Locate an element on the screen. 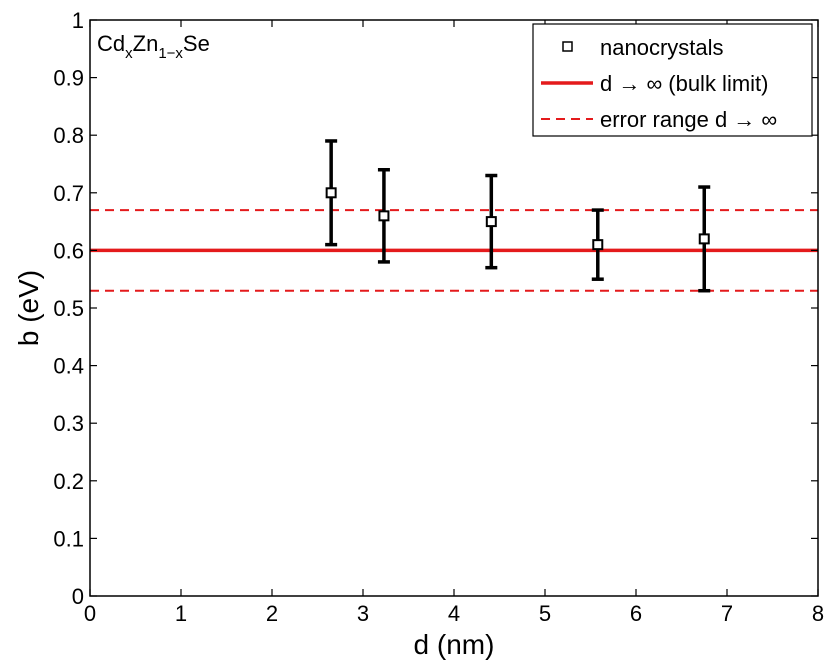 This screenshot has width=830, height=667. y-tick-label: 0.4 is located at coordinates (68, 366).